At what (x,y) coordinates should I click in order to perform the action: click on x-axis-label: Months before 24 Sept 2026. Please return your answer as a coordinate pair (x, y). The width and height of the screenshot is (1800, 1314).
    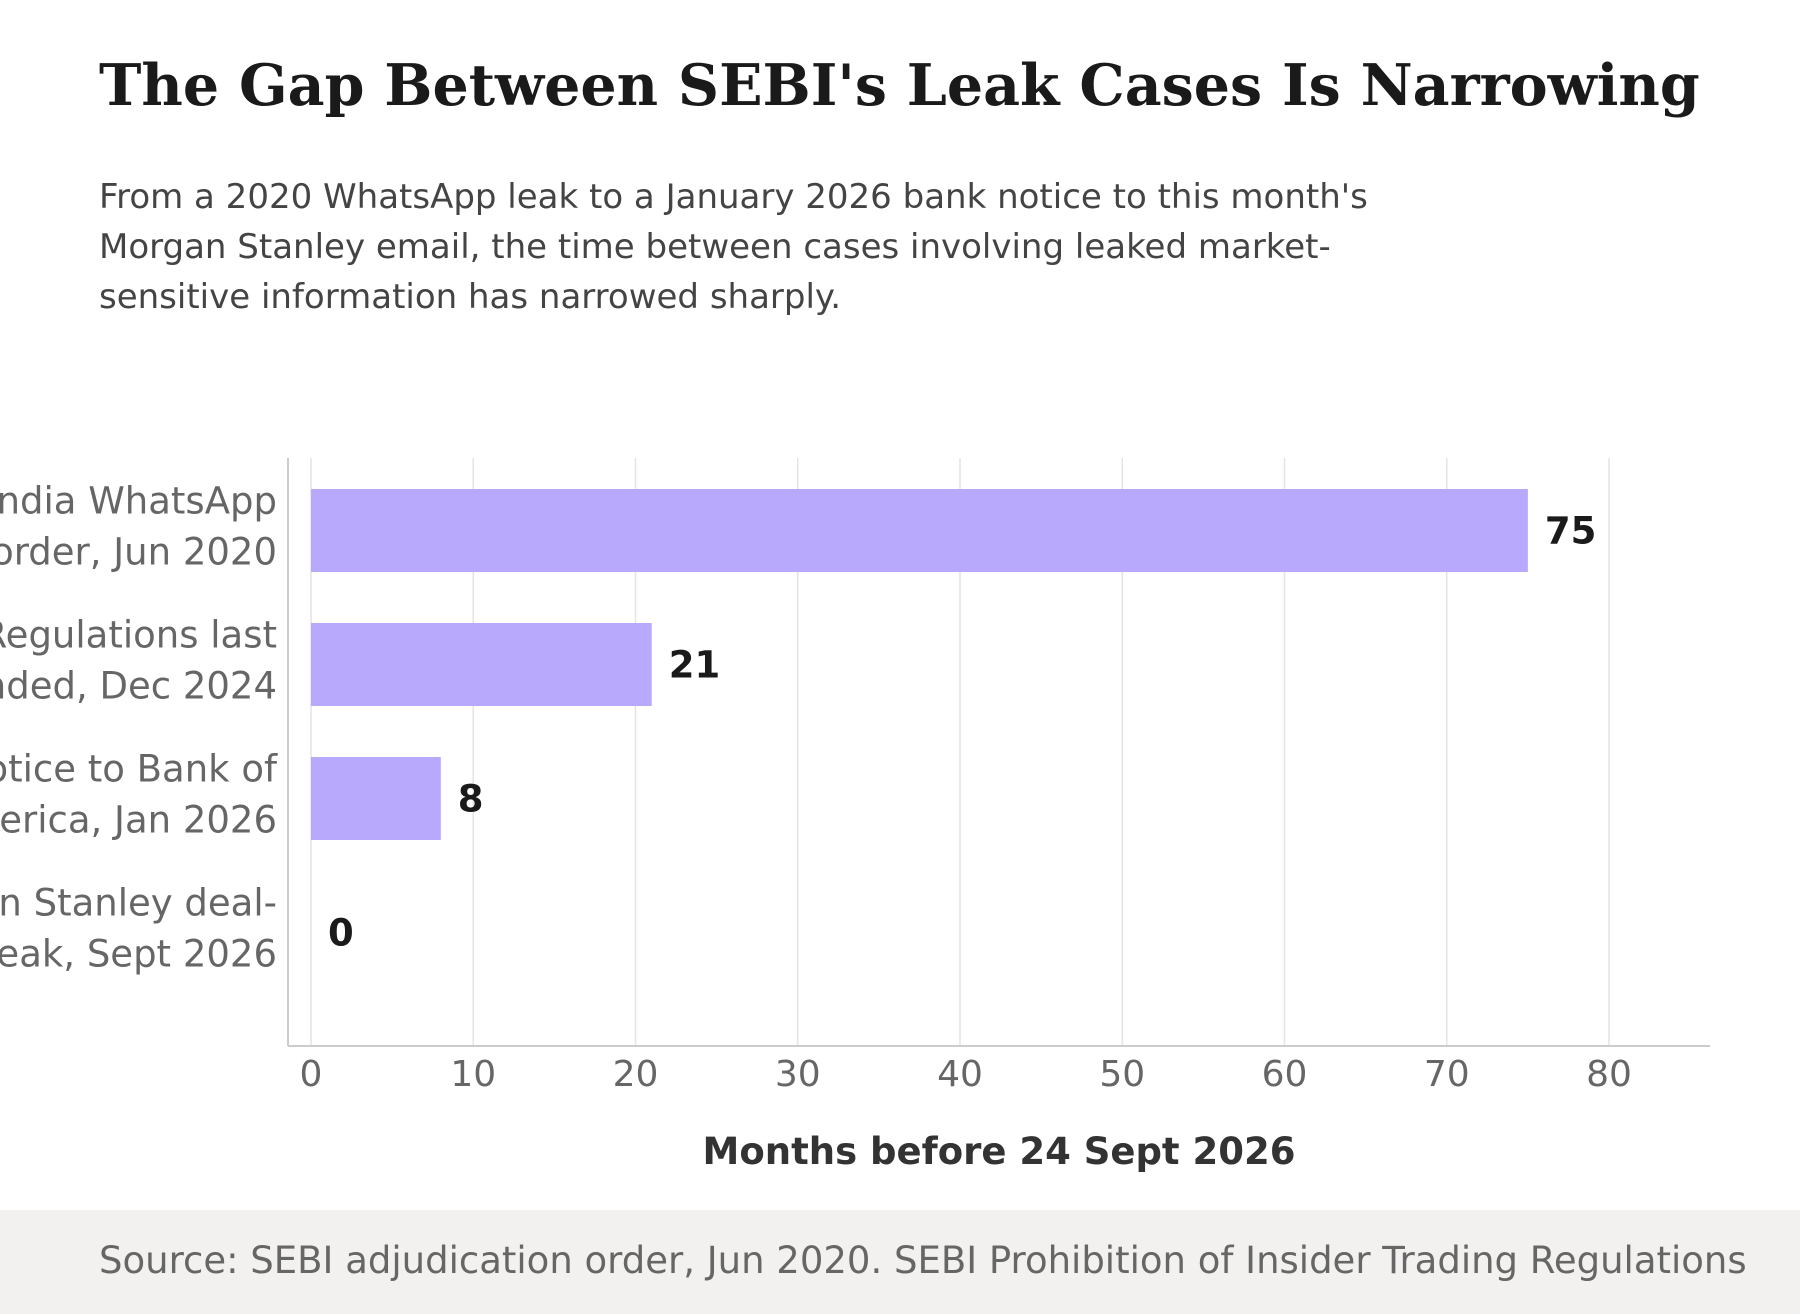
    Looking at the image, I should click on (999, 1151).